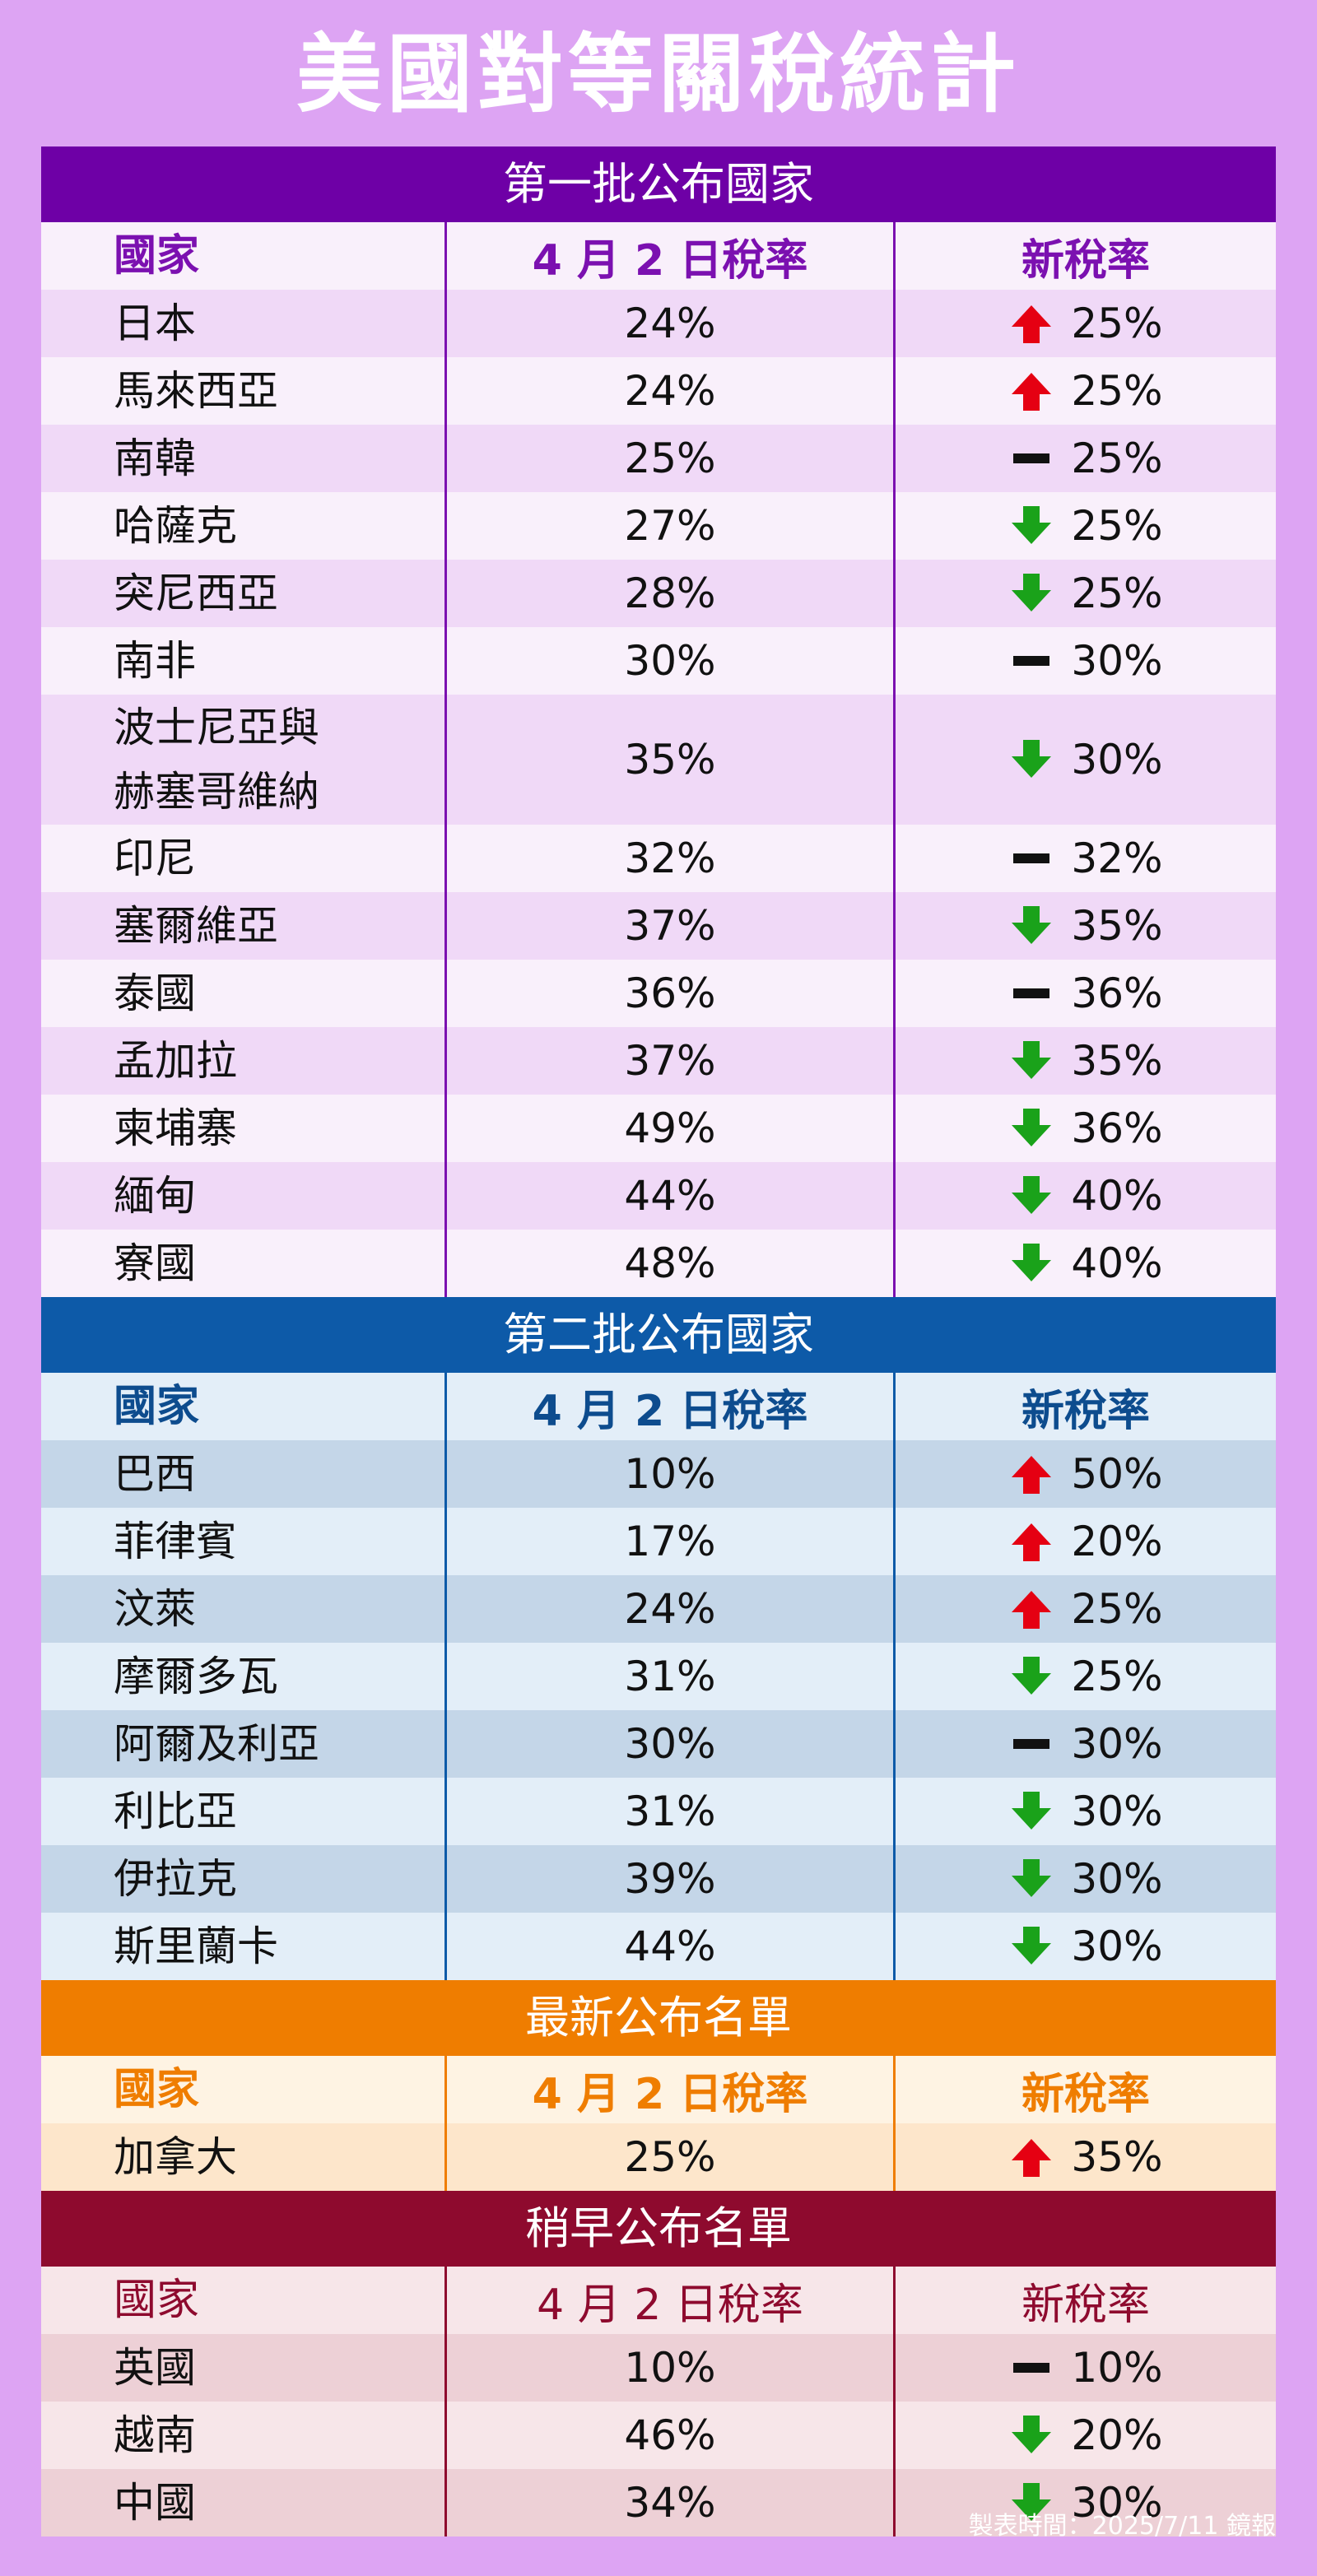 The image size is (1317, 2576). I want to click on country-cell: 緬甸, so click(155, 1196).